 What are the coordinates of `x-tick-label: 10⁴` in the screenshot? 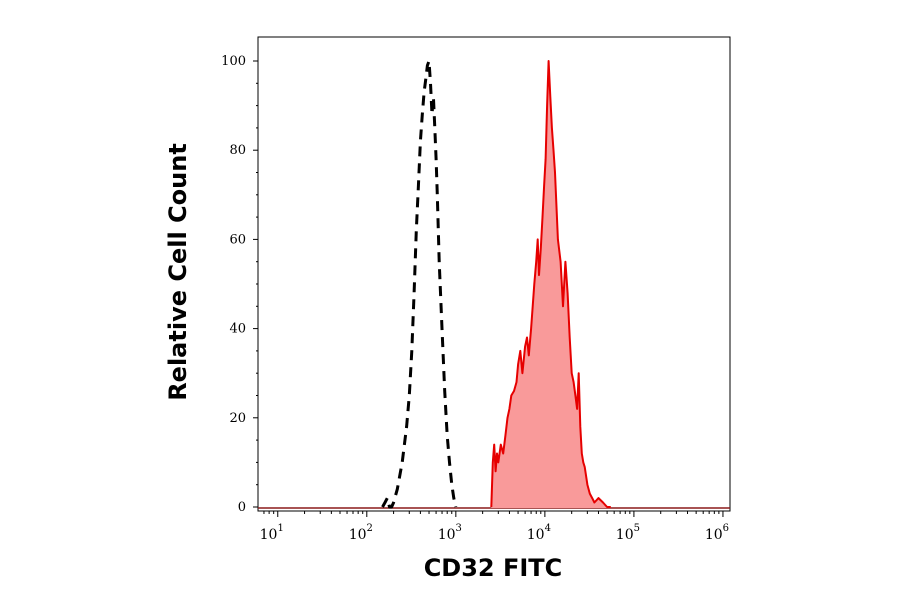 It's located at (539, 533).